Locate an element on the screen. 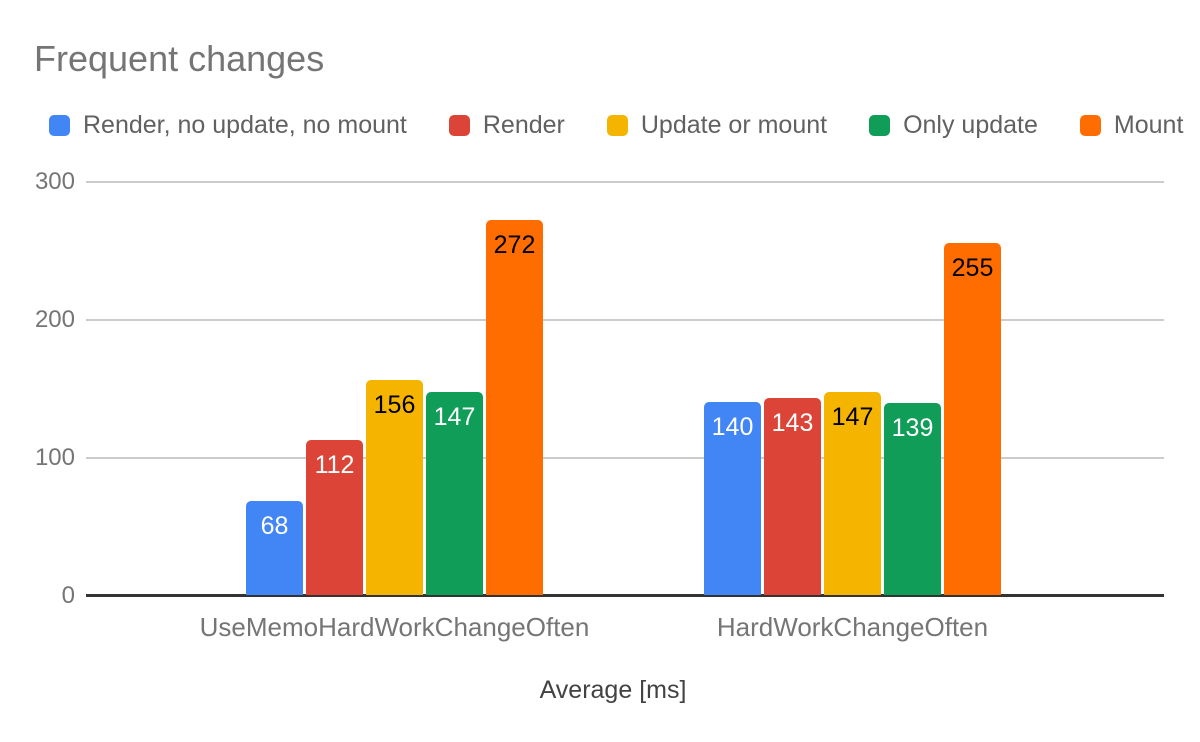 This screenshot has width=1200, height=742. legend-item-1: Render is located at coordinates (506, 125).